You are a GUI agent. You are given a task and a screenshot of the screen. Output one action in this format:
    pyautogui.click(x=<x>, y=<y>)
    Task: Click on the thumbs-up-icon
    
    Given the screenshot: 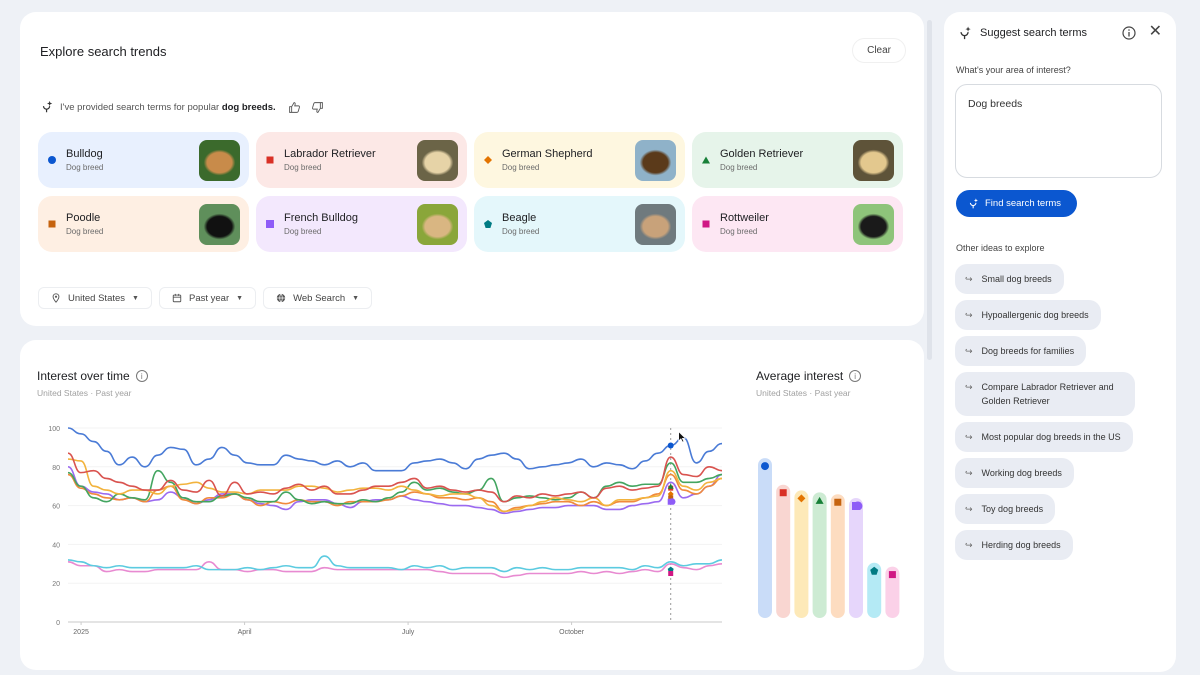 What is the action you would take?
    pyautogui.click(x=294, y=107)
    